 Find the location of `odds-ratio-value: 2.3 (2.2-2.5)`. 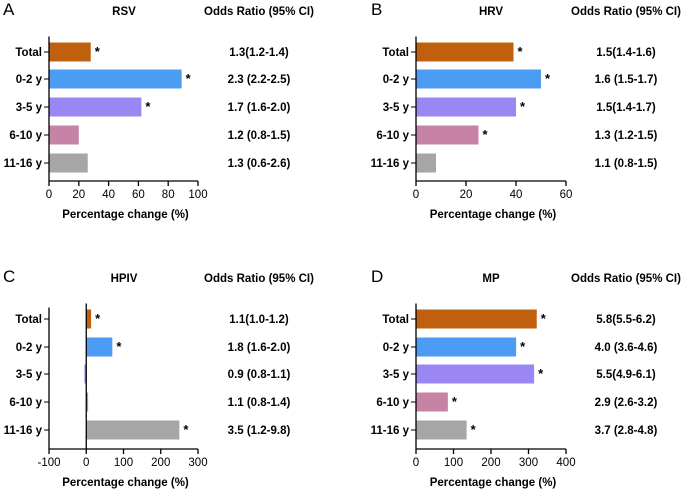

odds-ratio-value: 2.3 (2.2-2.5) is located at coordinates (259, 80).